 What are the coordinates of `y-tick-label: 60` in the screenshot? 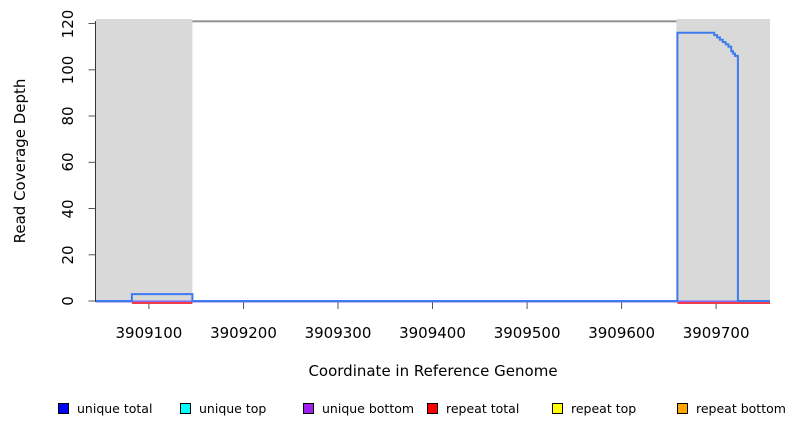 It's located at (68, 162).